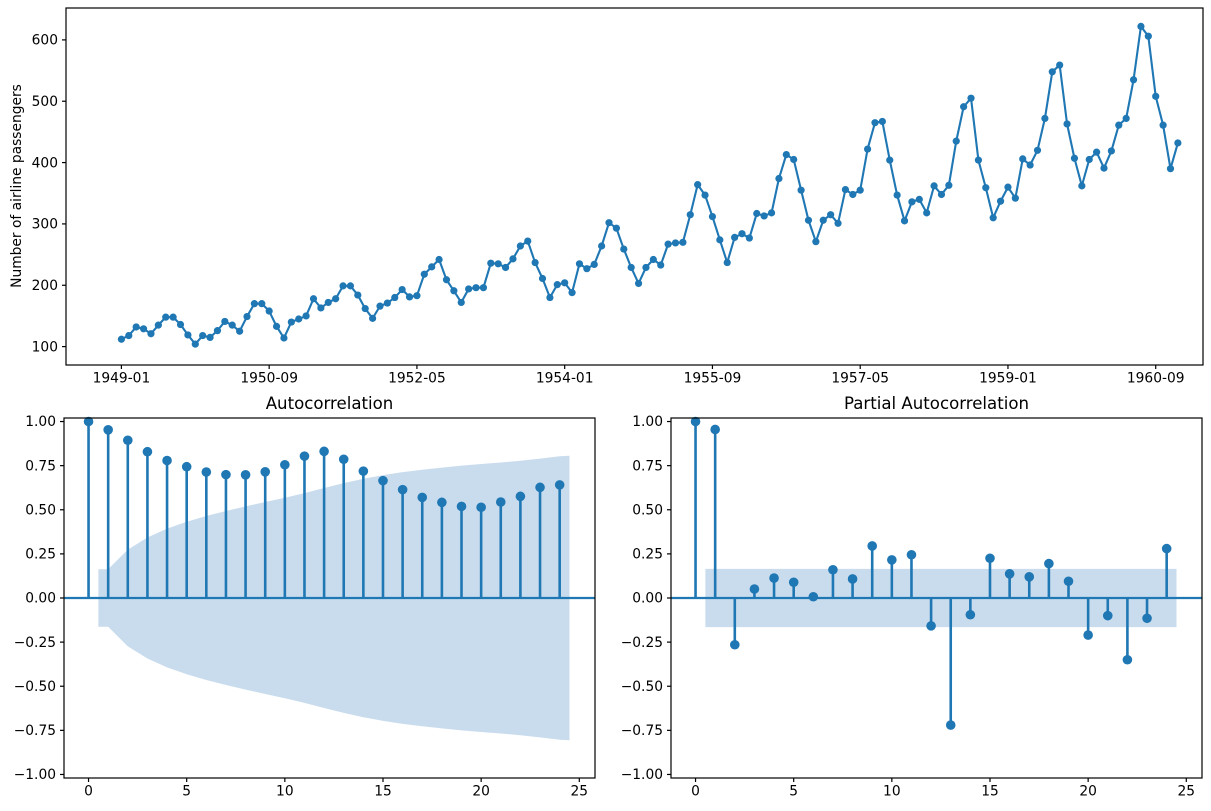 The image size is (1211, 811). Describe the element at coordinates (17, 186) in the screenshot. I see `y-axis-label: Number of airline passengers` at that location.